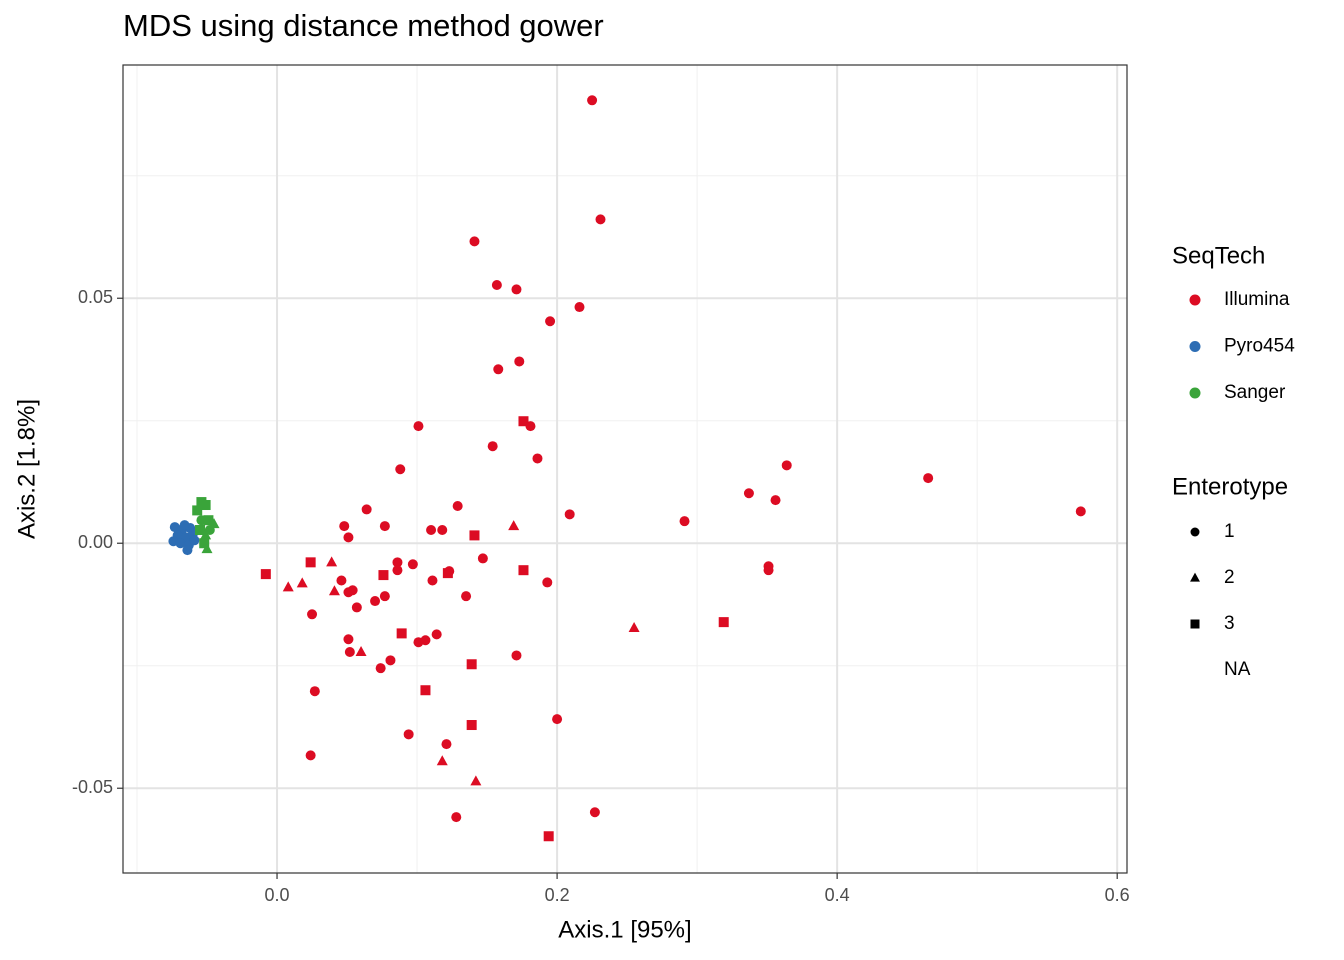 The image size is (1344, 960). I want to click on x-tick-label: 0.4, so click(837, 895).